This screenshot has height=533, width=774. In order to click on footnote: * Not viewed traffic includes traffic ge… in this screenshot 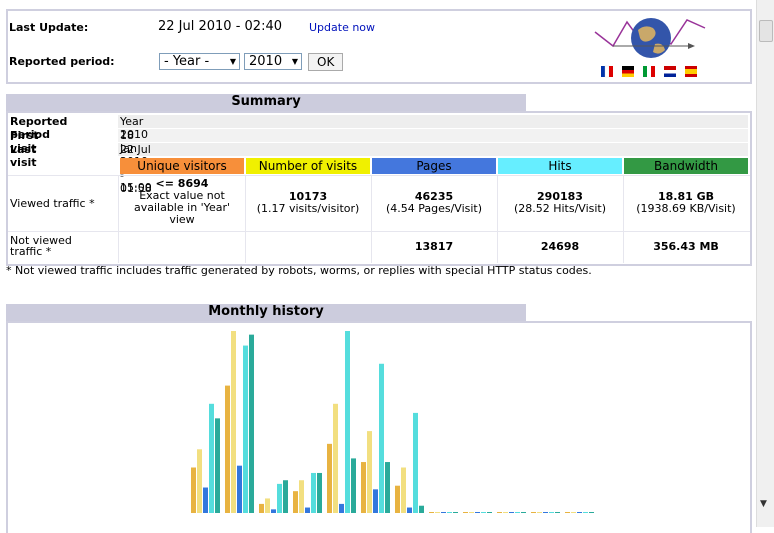, I will do `click(299, 270)`.